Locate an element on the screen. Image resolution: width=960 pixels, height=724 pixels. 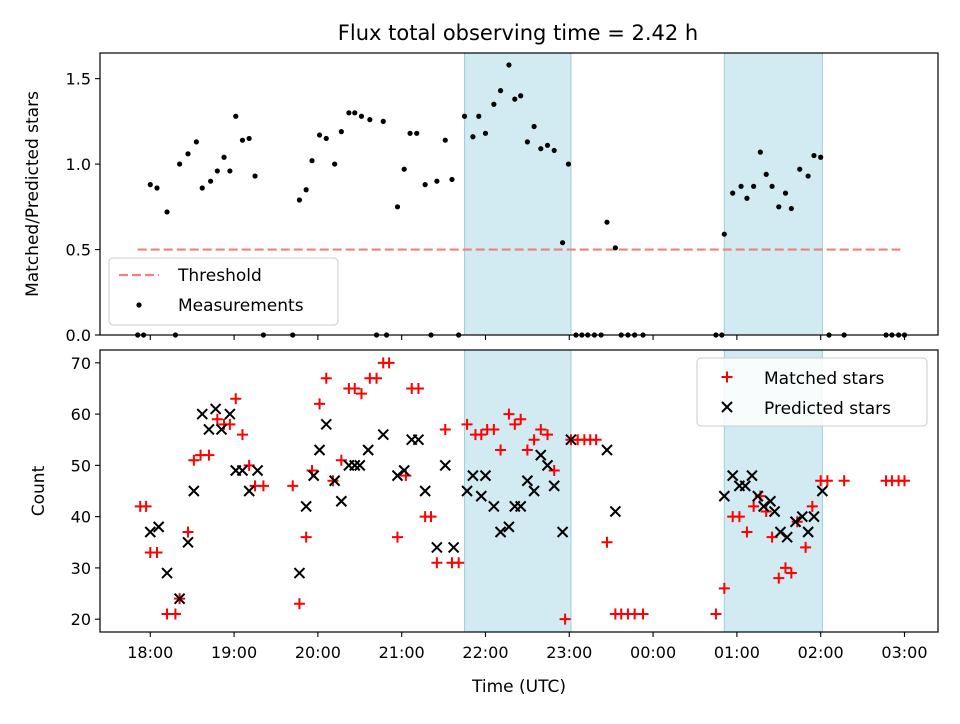
top-legend-box is located at coordinates (223, 291).